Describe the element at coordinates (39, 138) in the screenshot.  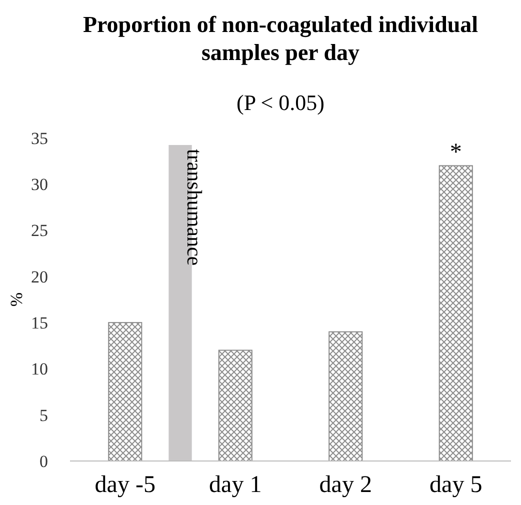
I see `y-tick-label: 35` at that location.